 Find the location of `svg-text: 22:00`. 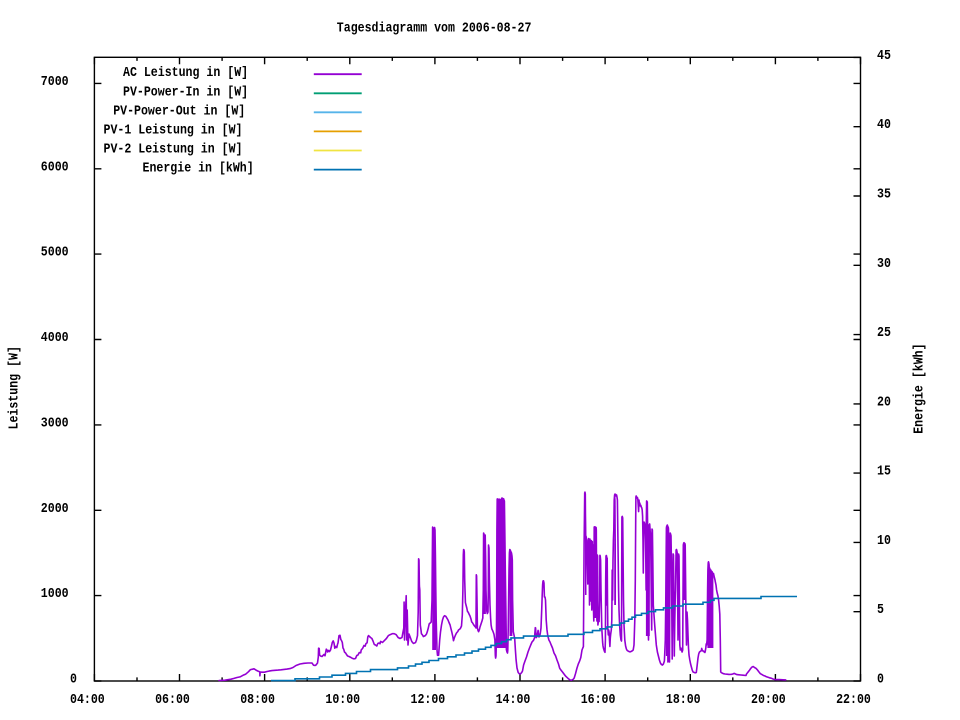

svg-text: 22:00 is located at coordinates (853, 700).